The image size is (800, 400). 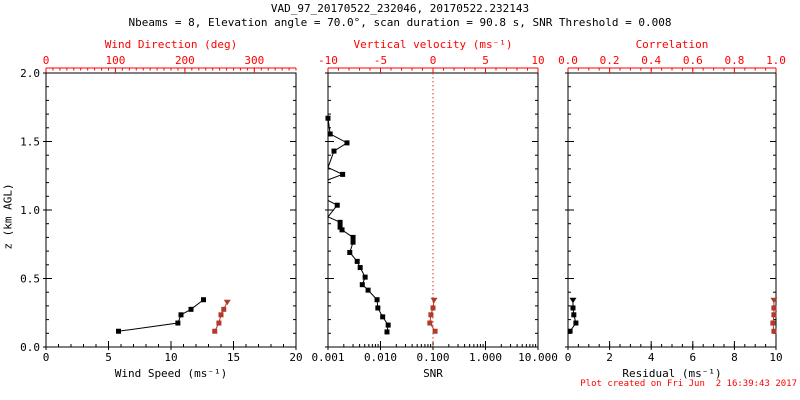 I want to click on bottom-tick-label: 0.100, so click(x=432, y=357).